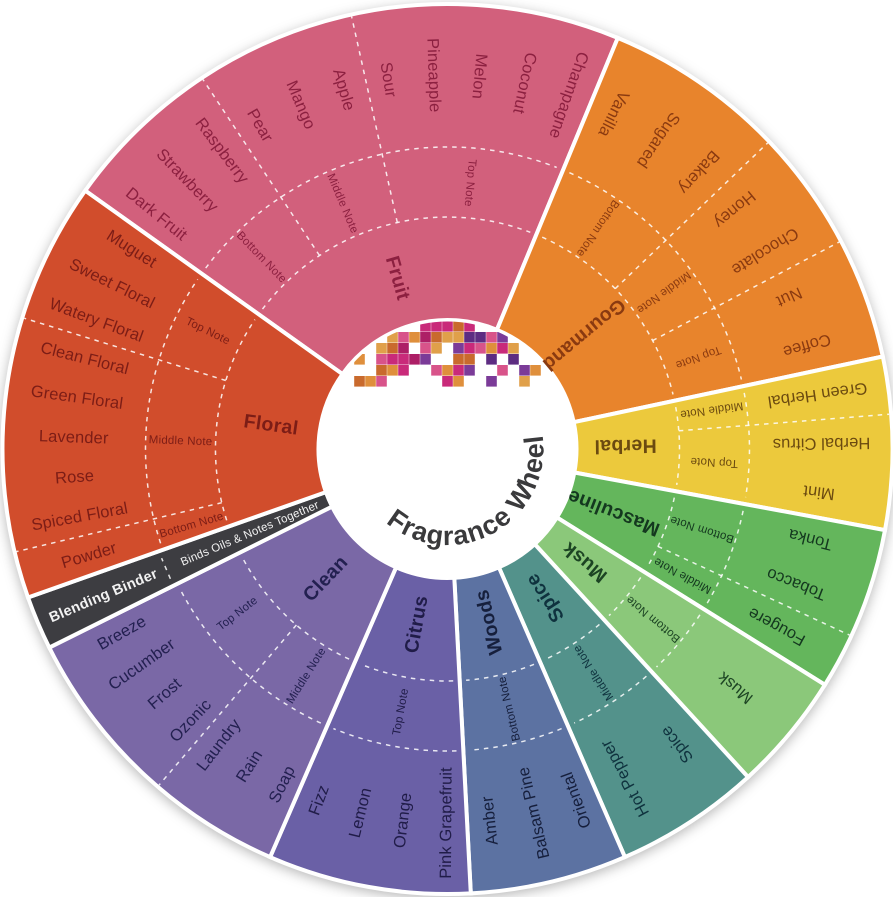 The image size is (893, 897). What do you see at coordinates (74, 437) in the screenshot?
I see `item-label-lavender: Lavender` at bounding box center [74, 437].